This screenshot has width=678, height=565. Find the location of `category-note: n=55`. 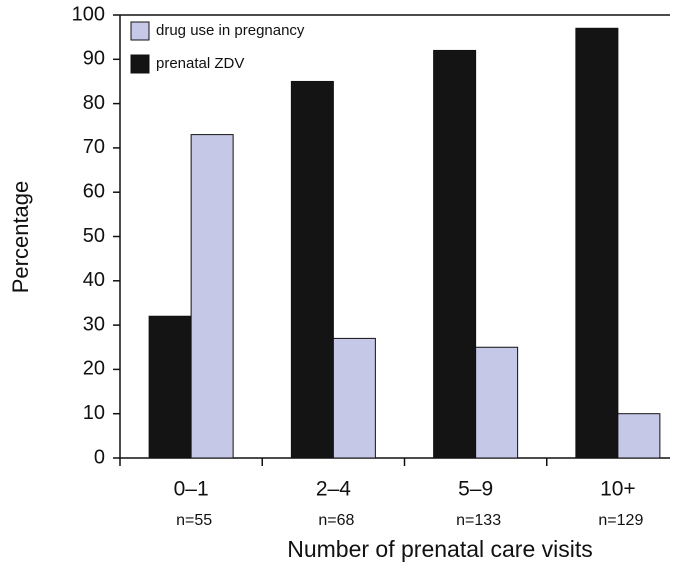

category-note: n=55 is located at coordinates (194, 520).